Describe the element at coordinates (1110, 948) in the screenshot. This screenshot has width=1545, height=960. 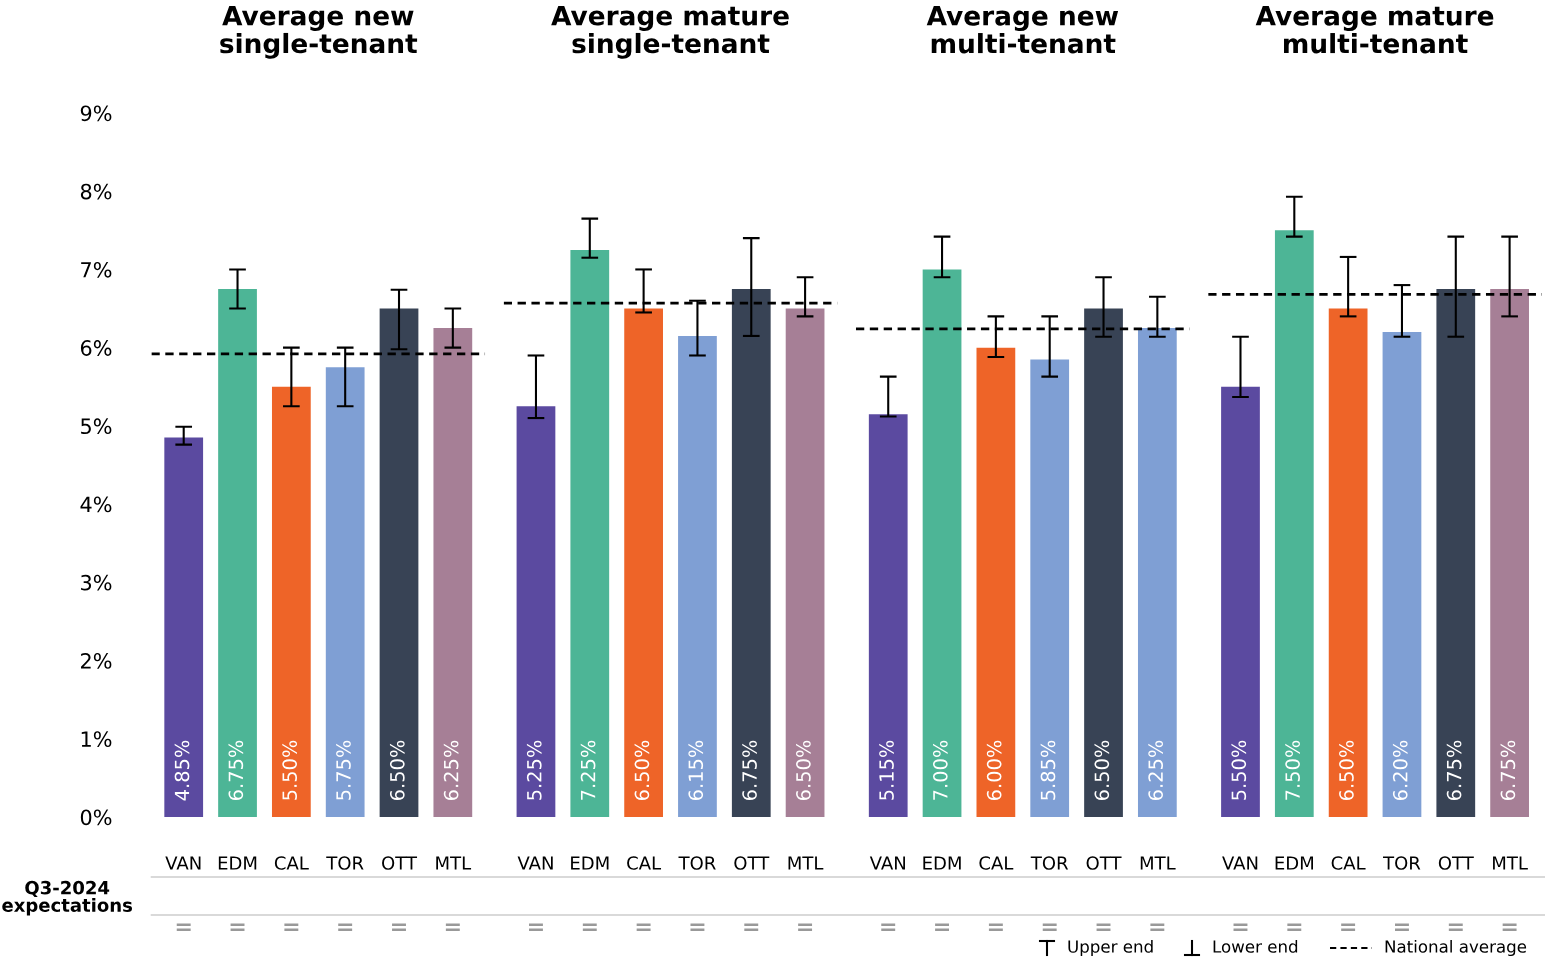
I see `text: Upper end` at that location.